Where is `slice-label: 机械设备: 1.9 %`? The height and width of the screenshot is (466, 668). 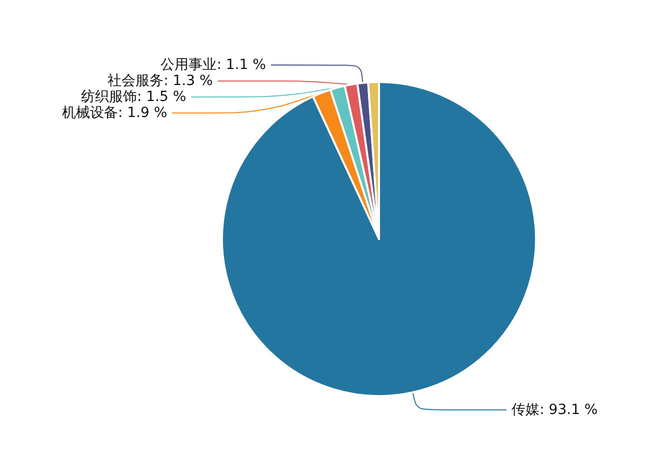 slice-label: 机械设备: 1.9 % is located at coordinates (115, 112).